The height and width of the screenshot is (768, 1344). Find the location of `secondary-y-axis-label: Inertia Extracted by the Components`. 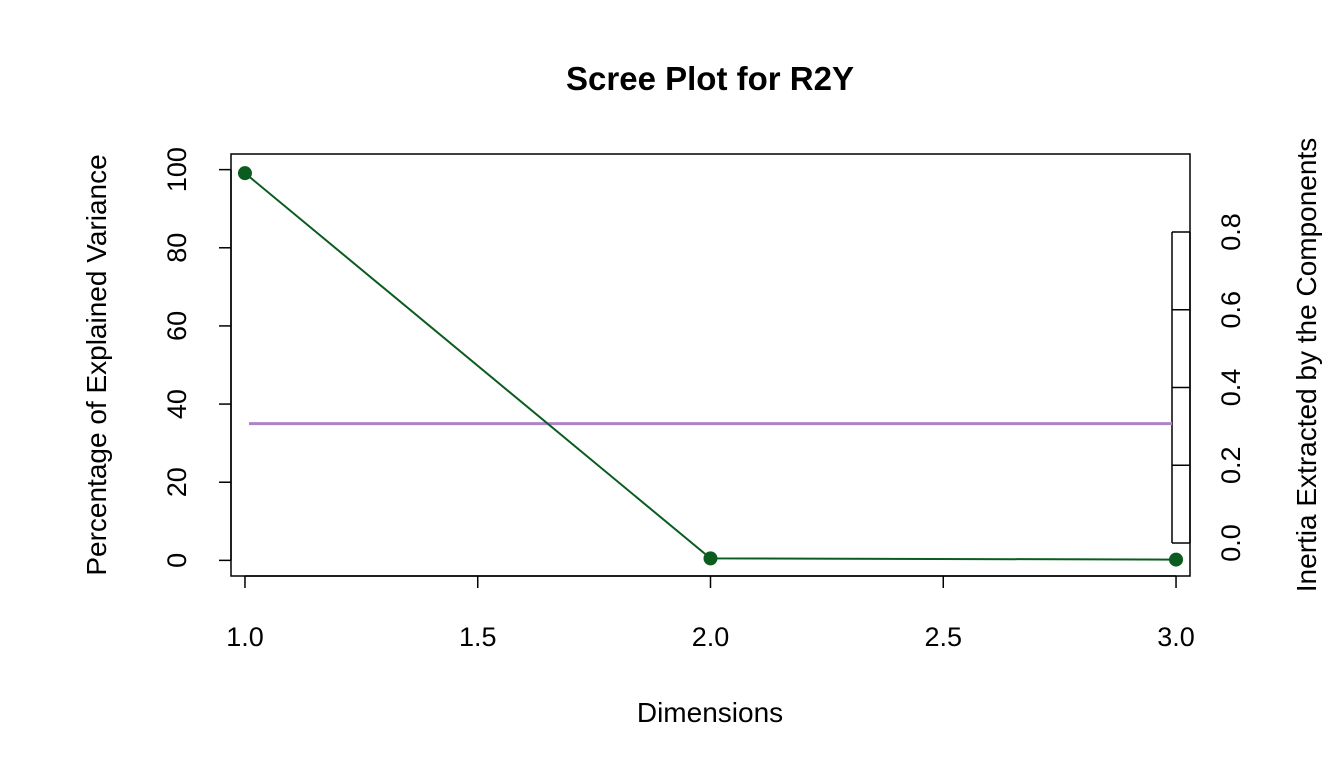

secondary-y-axis-label: Inertia Extracted by the Components is located at coordinates (1306, 365).